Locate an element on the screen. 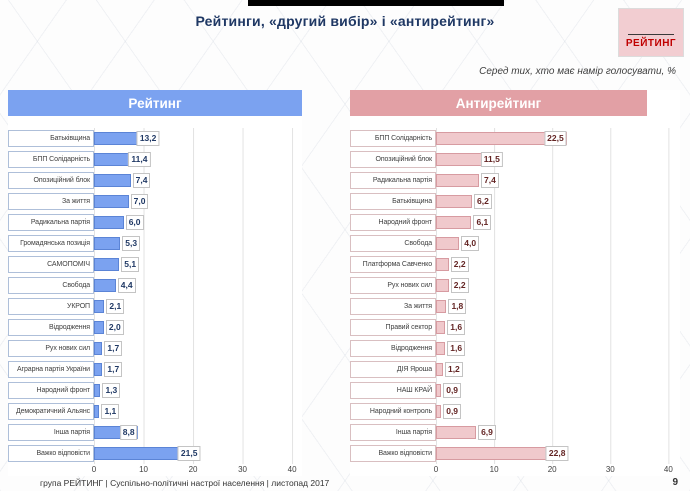  x-axis-tick: 10 is located at coordinates (494, 469).